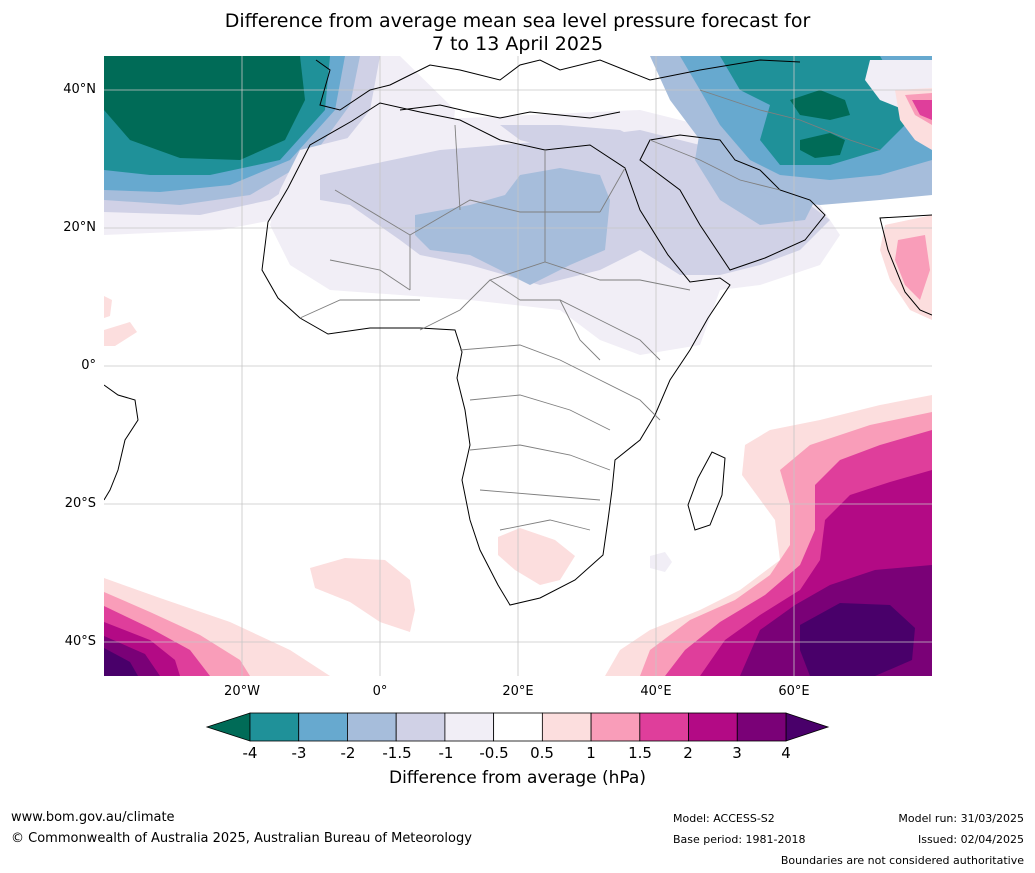 This screenshot has height=873, width=1035. What do you see at coordinates (279, 145) in the screenshot?
I see `north-atlantic-low-anomaly` at bounding box center [279, 145].